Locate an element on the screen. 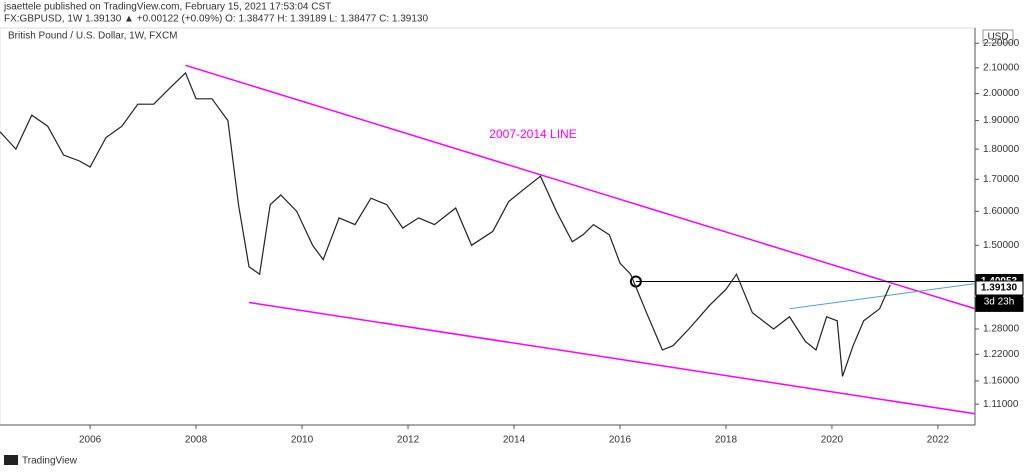 The image size is (1024, 476). y-tick-label: 1.80000 is located at coordinates (1001, 149).